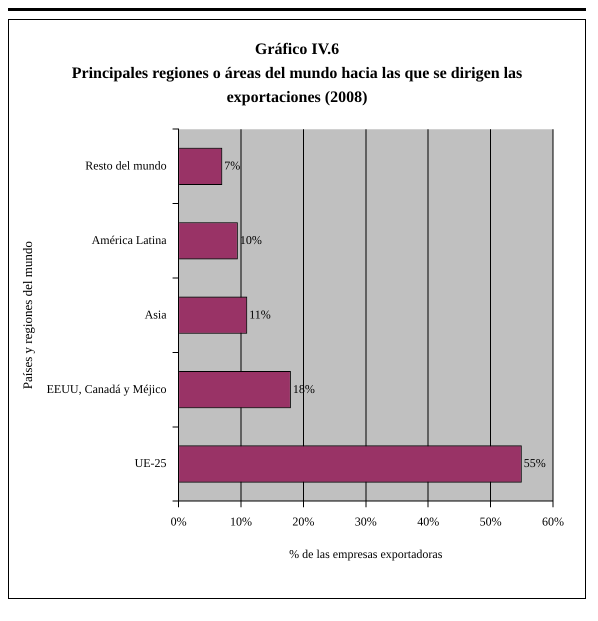 Image resolution: width=598 pixels, height=621 pixels. I want to click on y-tick-label: América Latina, so click(130, 239).